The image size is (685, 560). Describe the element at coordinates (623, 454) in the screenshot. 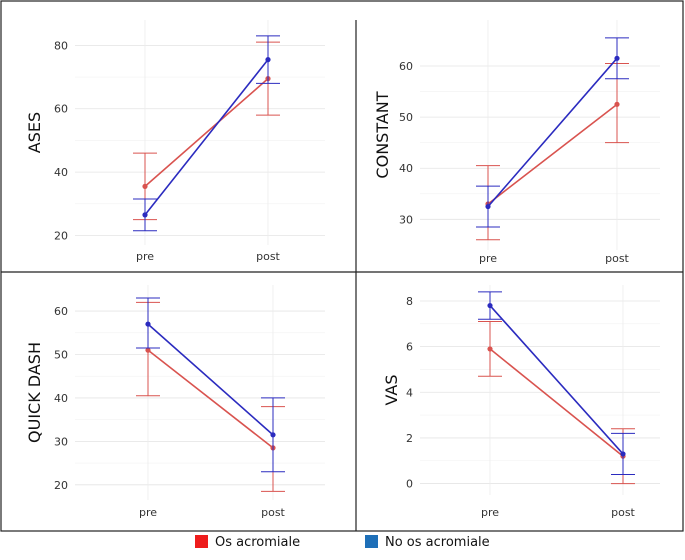

I see `data-point-vas-no-os-acromiale-post` at that location.